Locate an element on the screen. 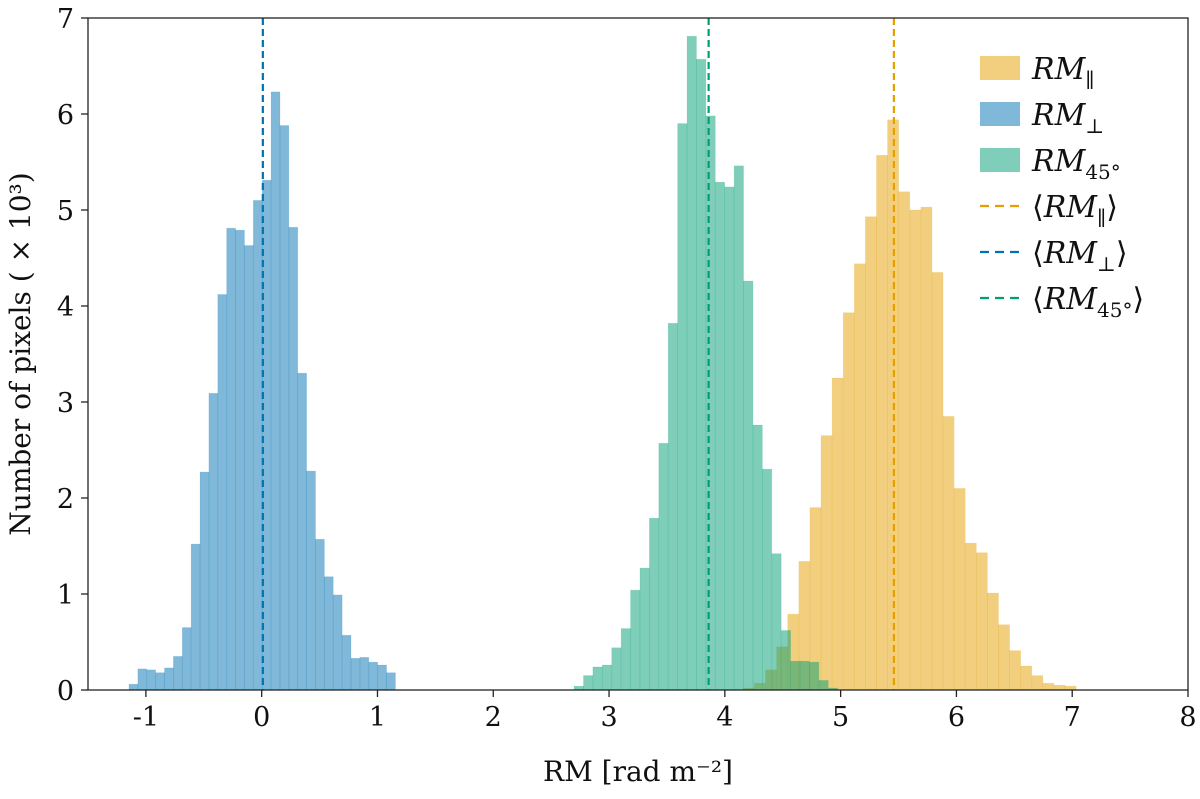  y-axis-ticks: 0 1 2 3 4 5 6 7 is located at coordinates (72, 355).